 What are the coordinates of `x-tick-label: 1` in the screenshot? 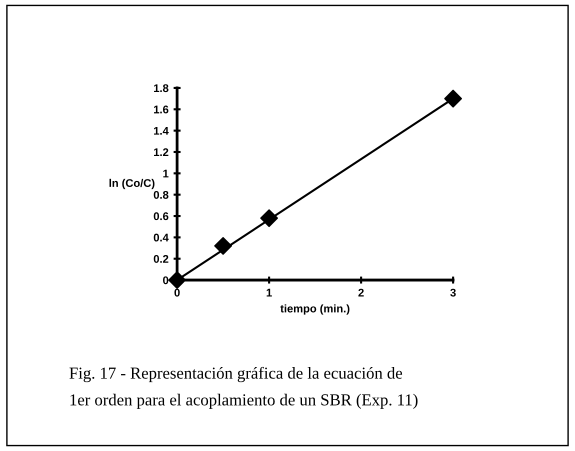 It's located at (269, 292).